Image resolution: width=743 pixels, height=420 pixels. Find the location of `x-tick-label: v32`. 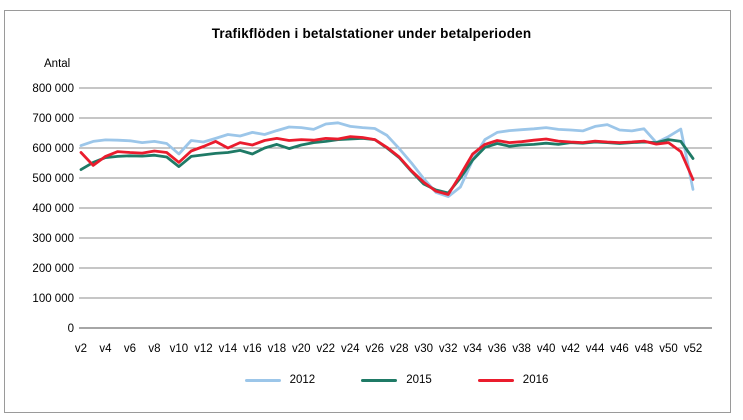

x-tick-label: v32 is located at coordinates (448, 349).